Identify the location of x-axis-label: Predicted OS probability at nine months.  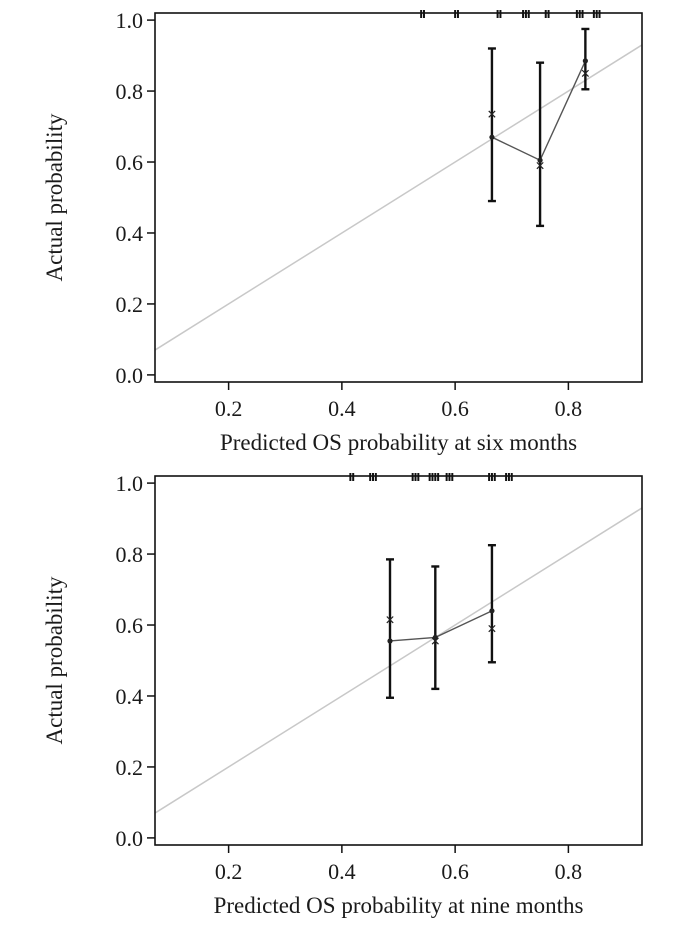
(399, 905).